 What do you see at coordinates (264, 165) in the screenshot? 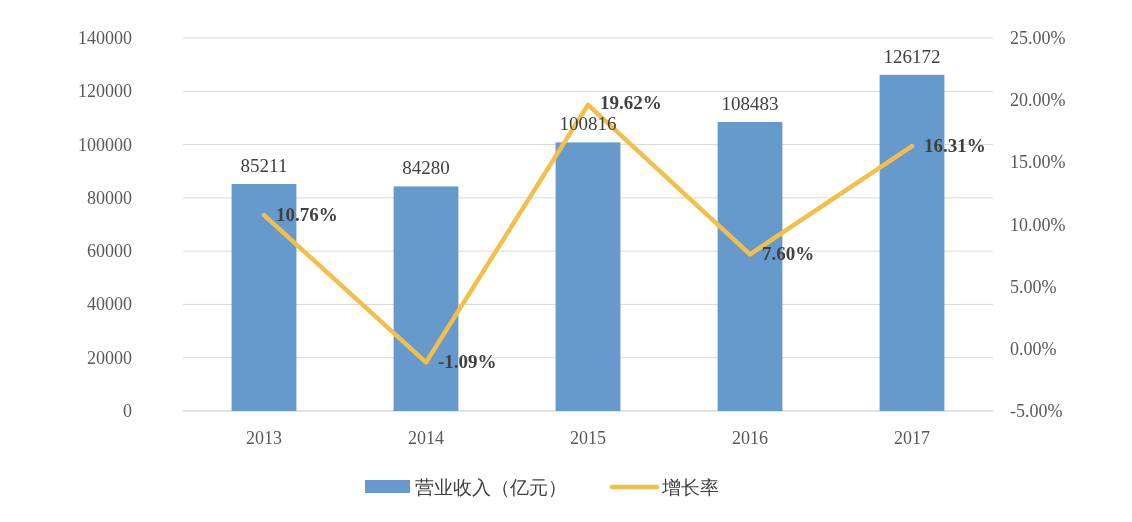
I see `data-label: 85211` at bounding box center [264, 165].